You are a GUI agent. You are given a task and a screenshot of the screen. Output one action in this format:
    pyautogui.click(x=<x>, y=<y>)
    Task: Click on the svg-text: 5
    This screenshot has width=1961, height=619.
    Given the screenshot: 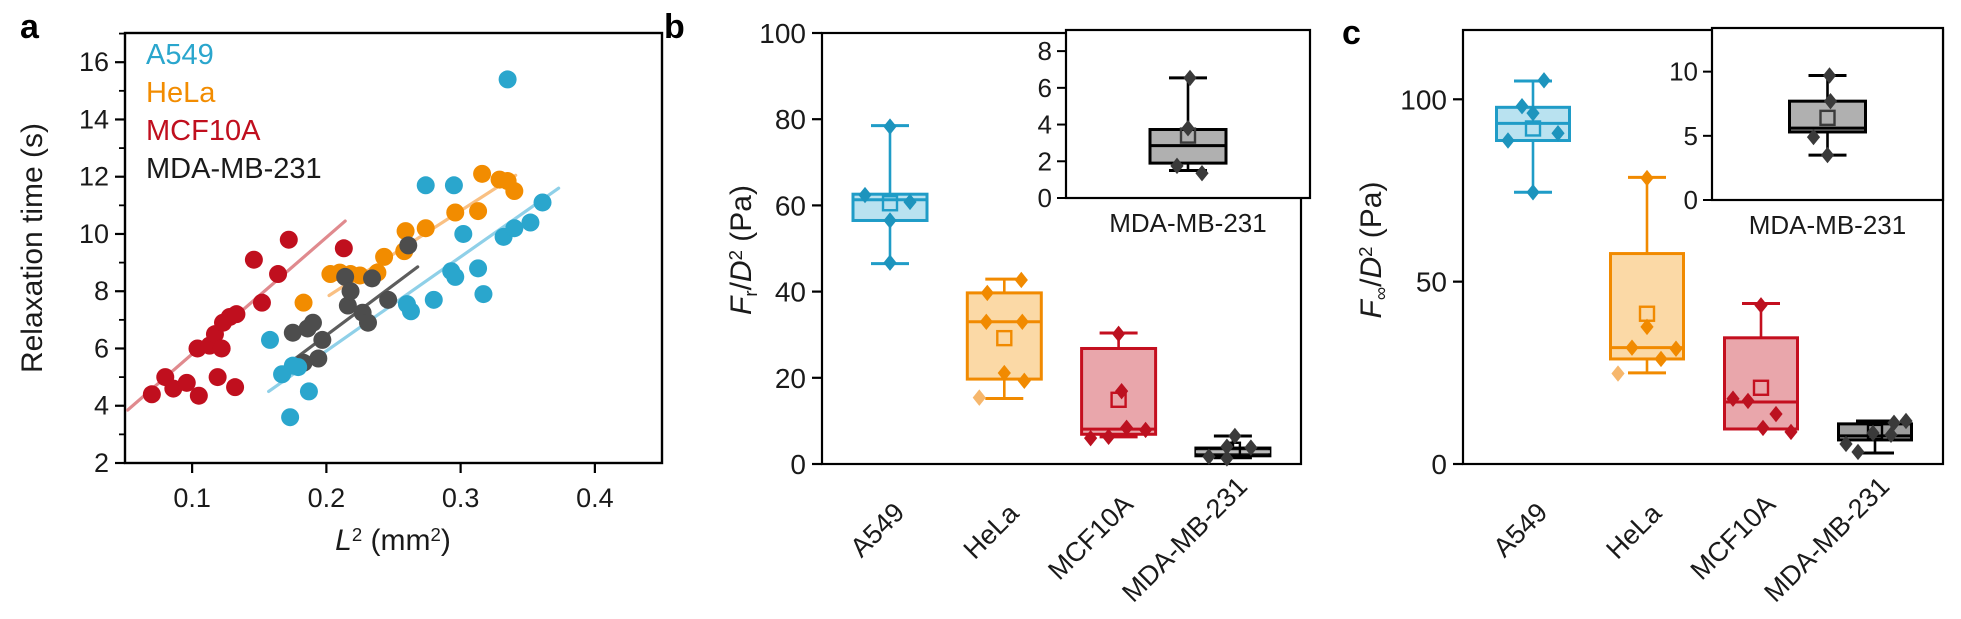 What is the action you would take?
    pyautogui.click(x=1691, y=136)
    